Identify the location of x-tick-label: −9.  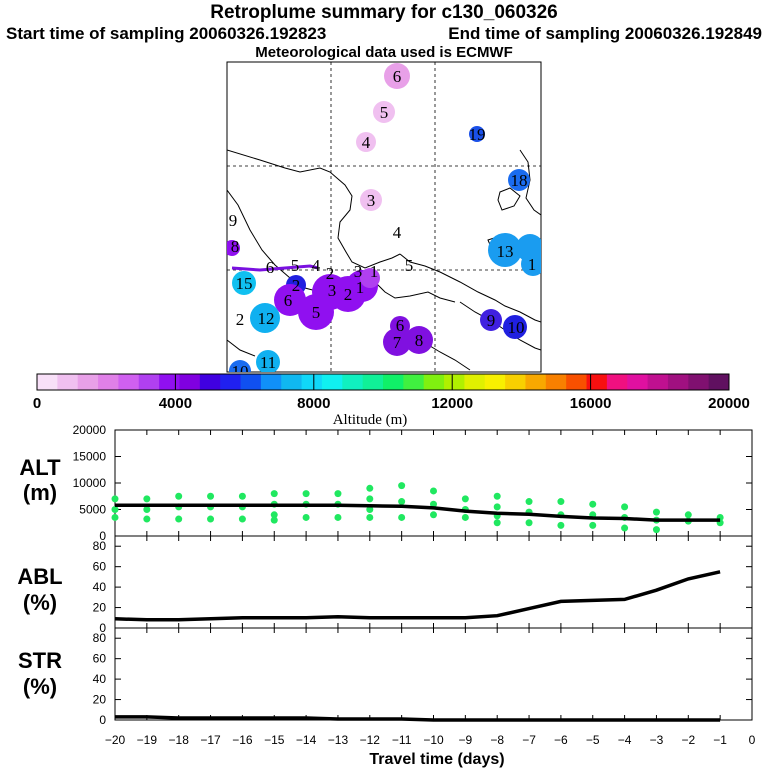
(466, 740).